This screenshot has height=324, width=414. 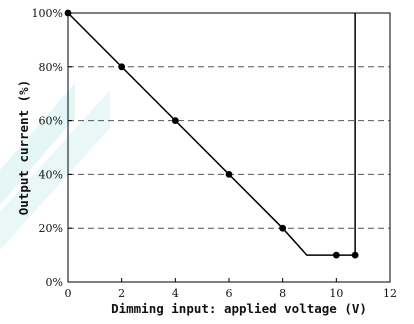 I want to click on y-tick-label: 100%, so click(x=47, y=13).